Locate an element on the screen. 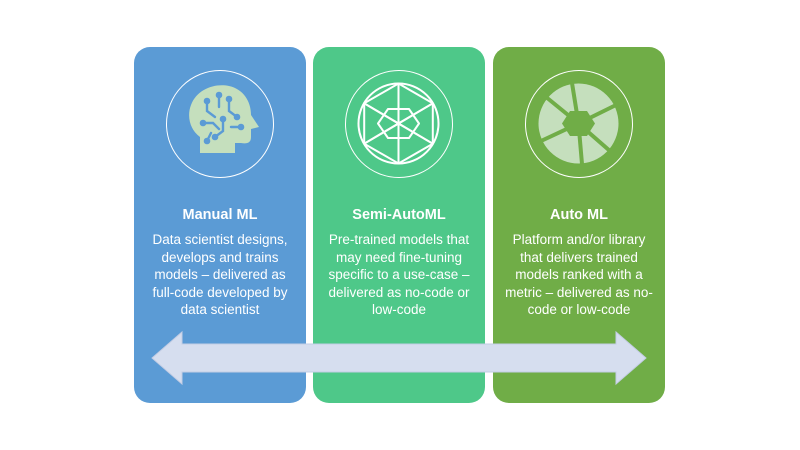 The image size is (800, 450). auto-ml-title: Auto ML is located at coordinates (579, 215).